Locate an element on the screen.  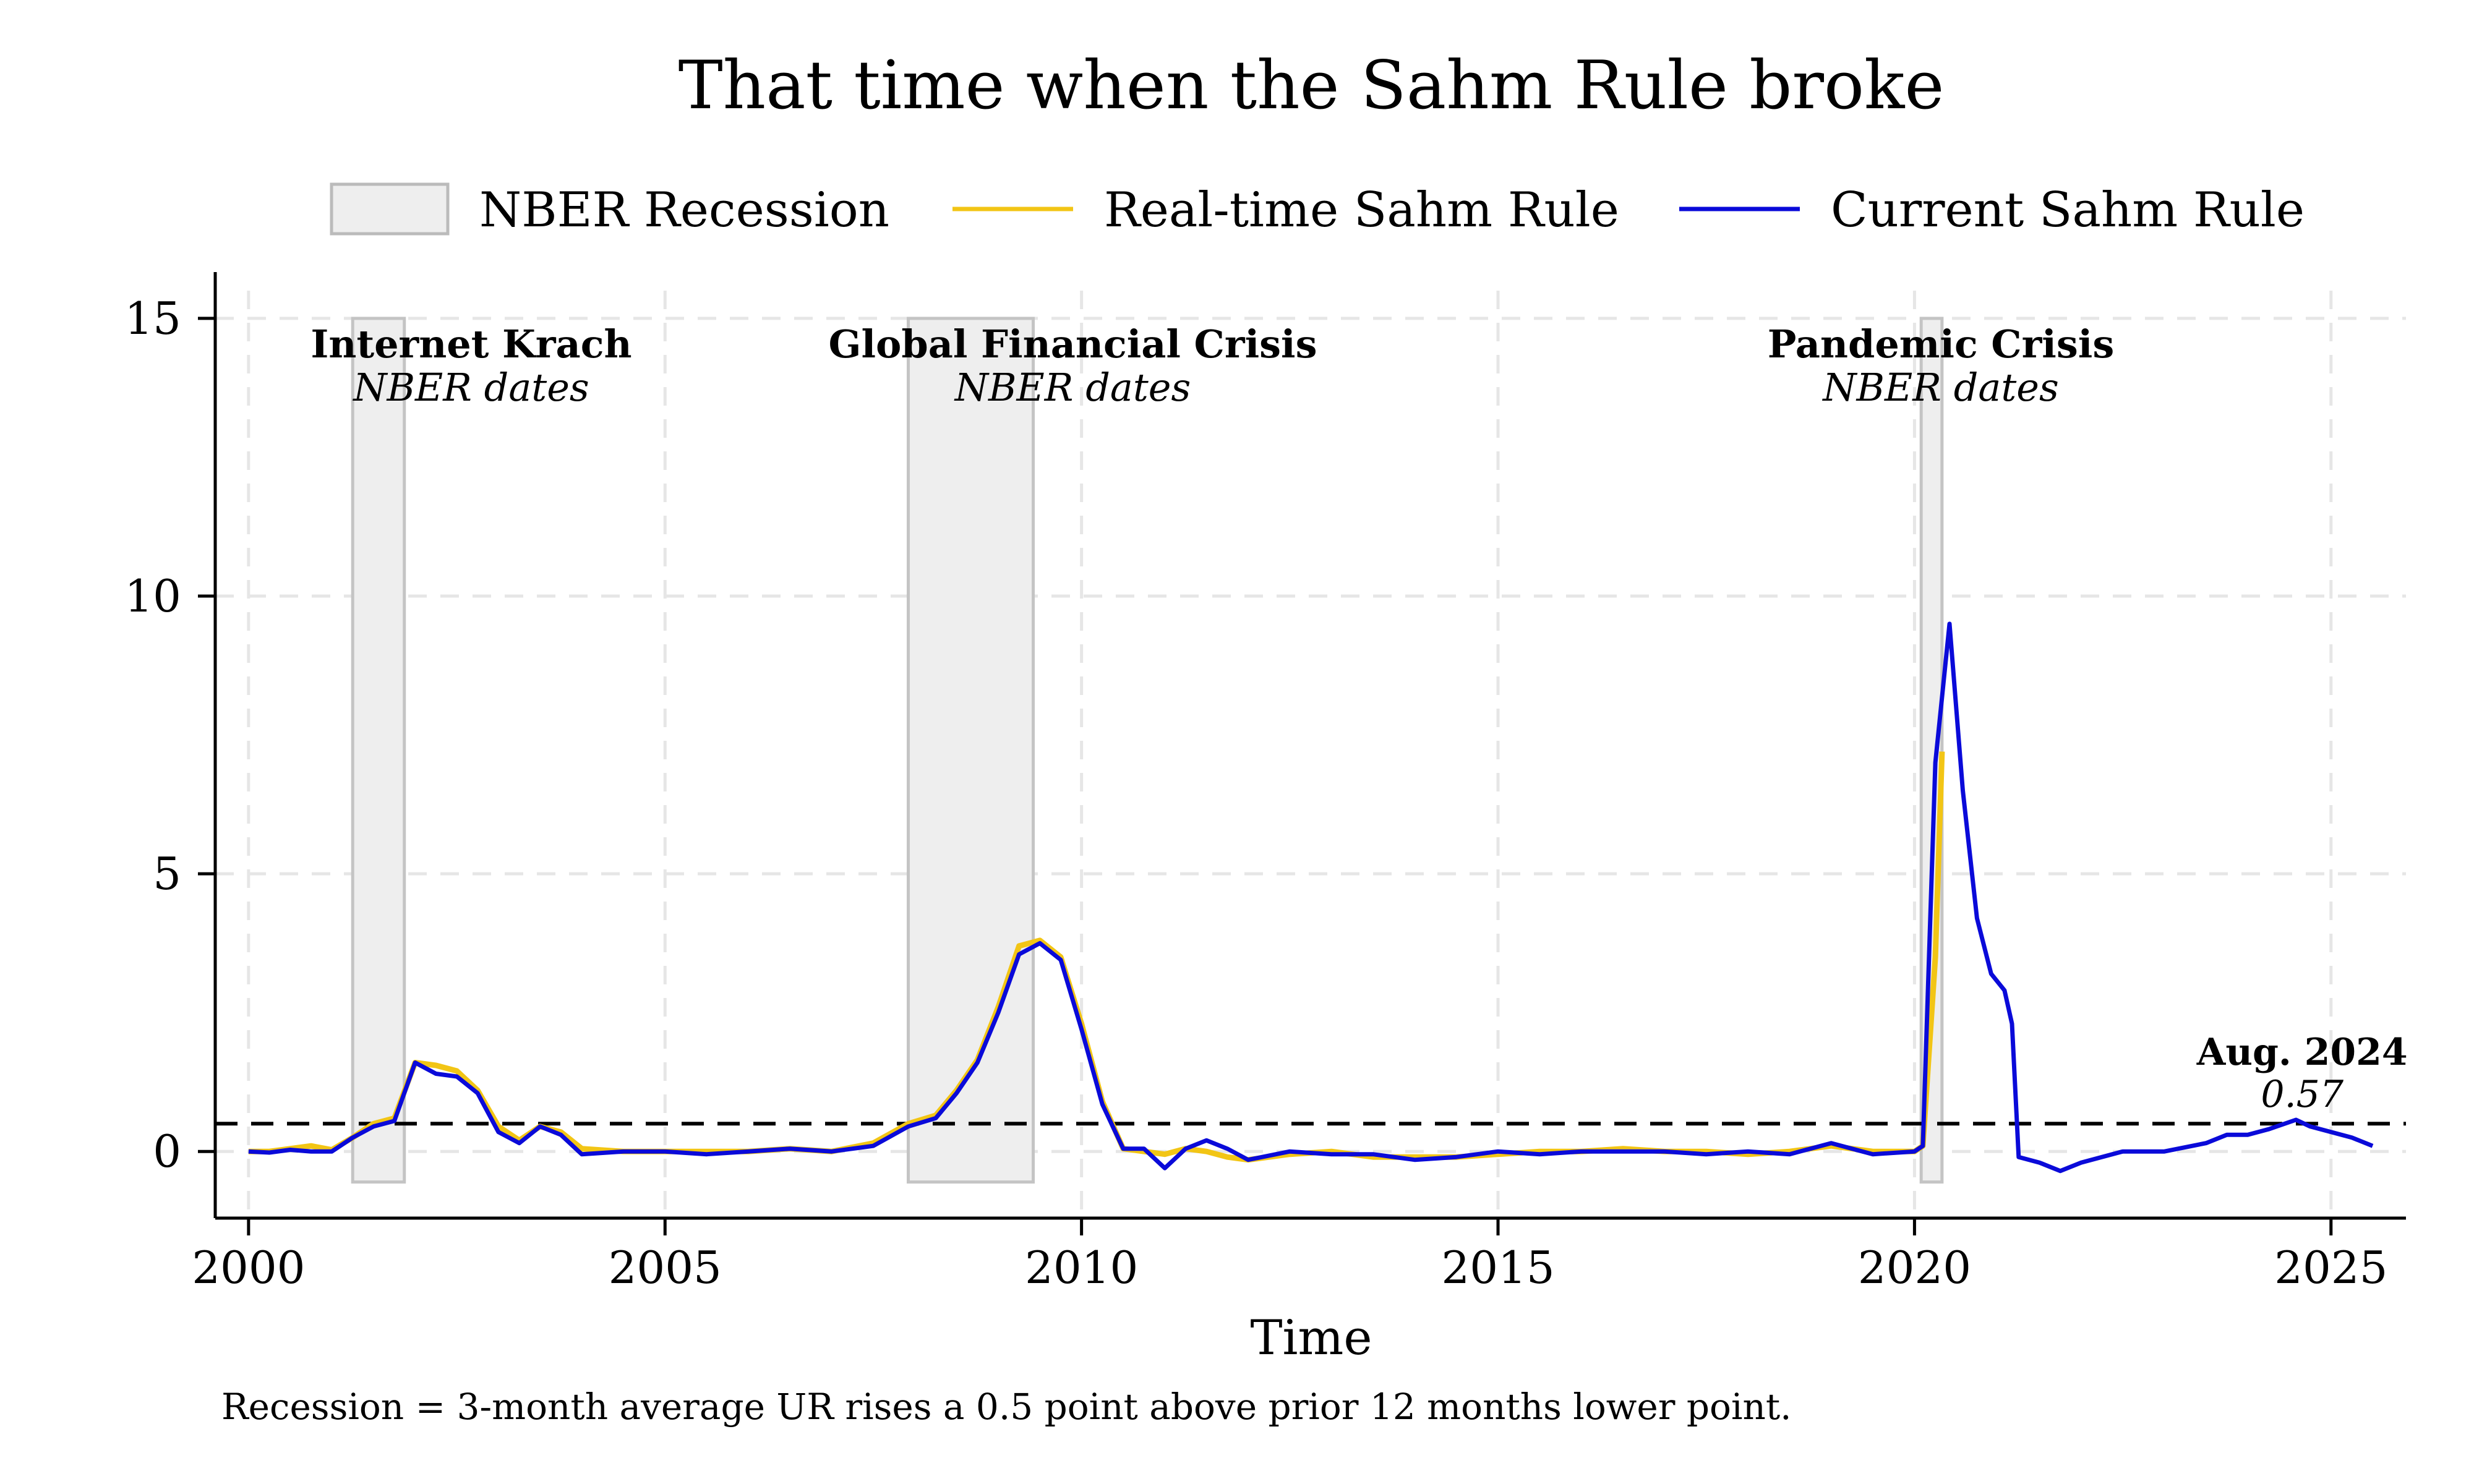
x-tick-label-2005: 2005 is located at coordinates (665, 1268).